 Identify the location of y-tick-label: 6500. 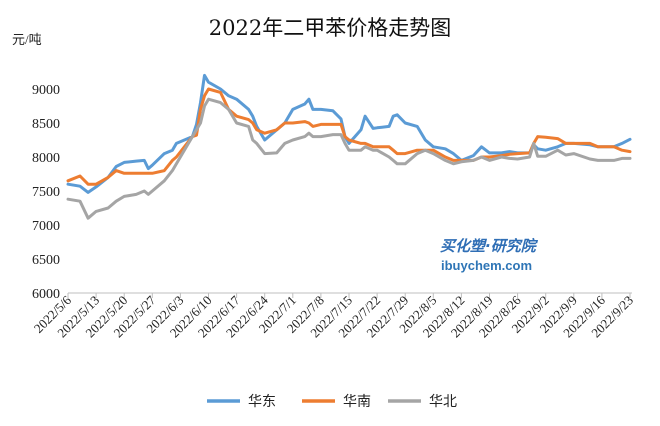
(46, 260).